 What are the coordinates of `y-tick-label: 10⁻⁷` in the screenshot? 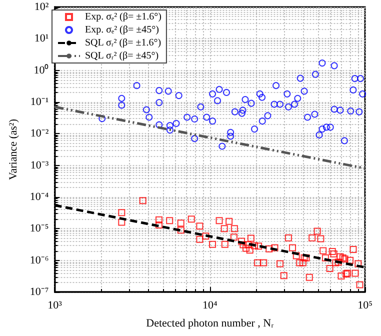 It's located at (39, 292).